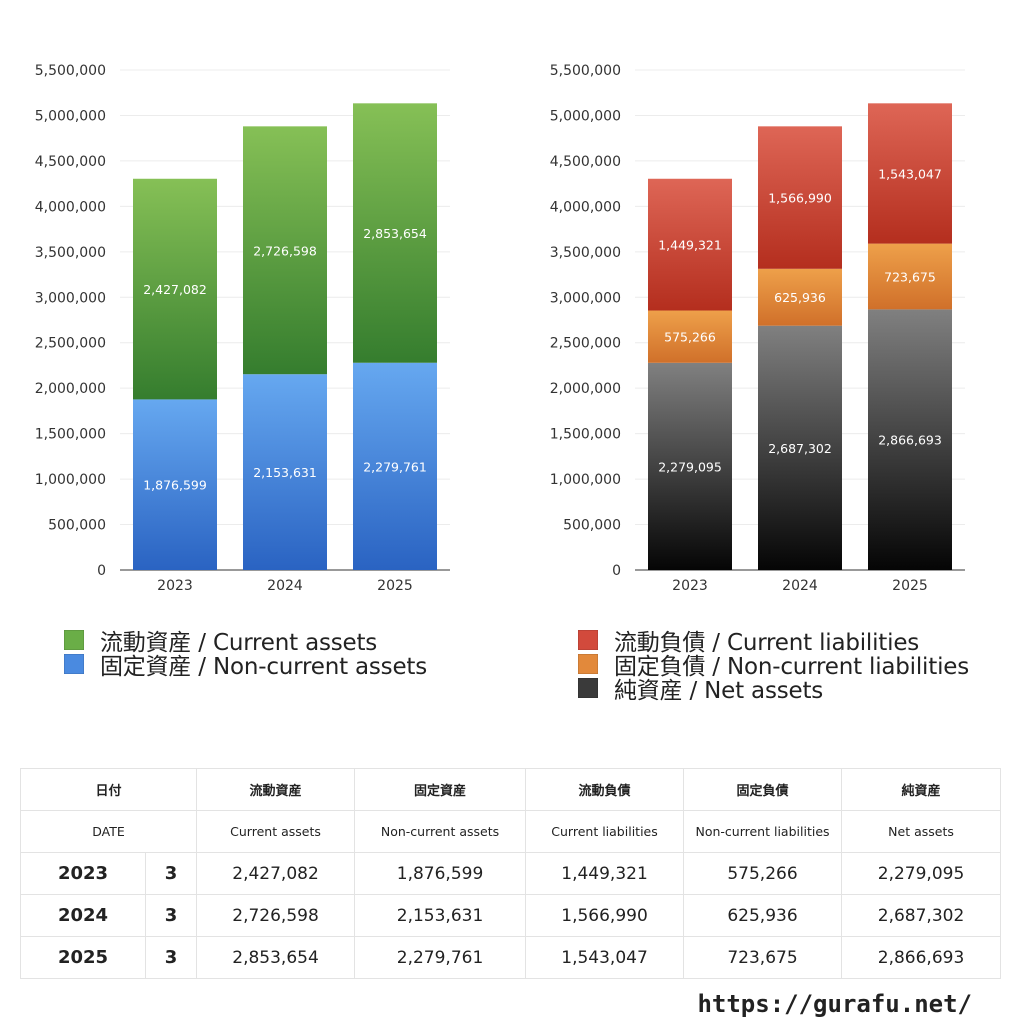  What do you see at coordinates (921, 831) in the screenshot?
I see `table-header-net-assets-en: Net assets` at bounding box center [921, 831].